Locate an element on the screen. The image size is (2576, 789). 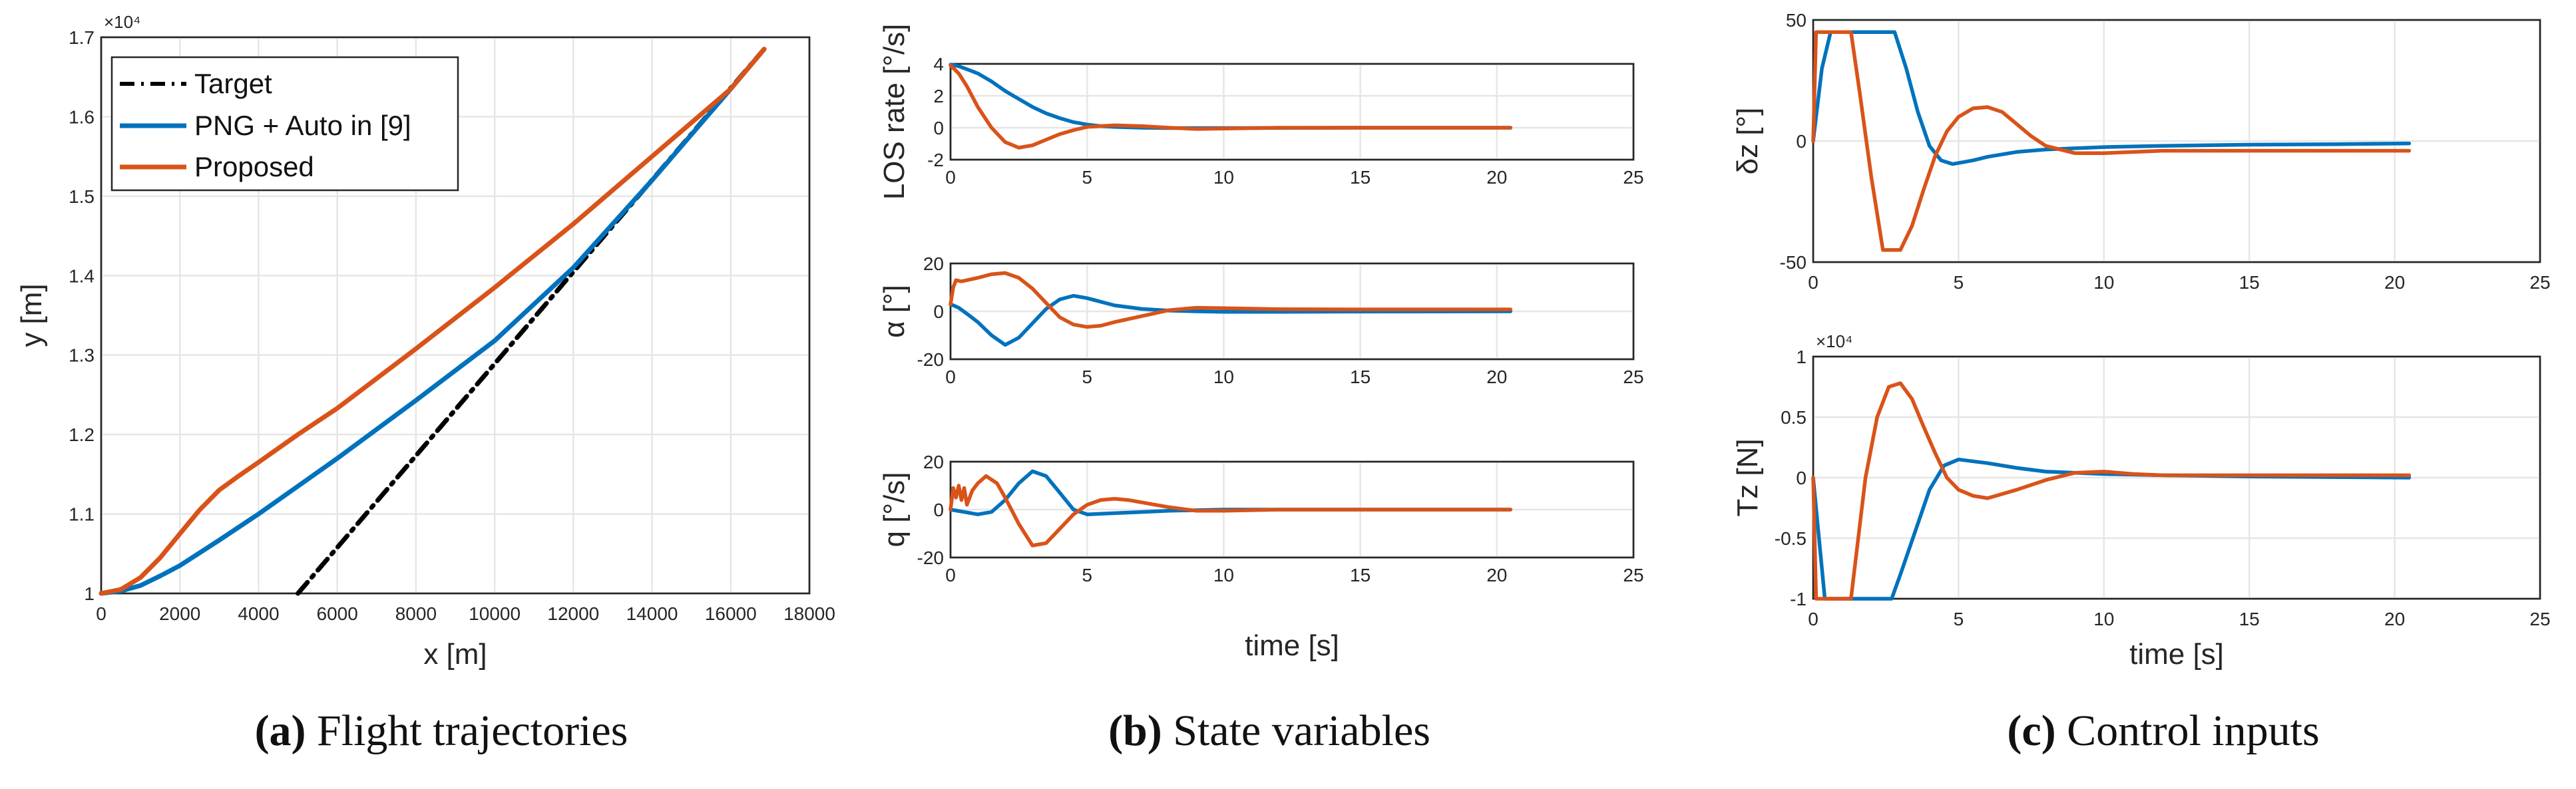
alpha-y-tick-label: 20 is located at coordinates (933, 263).